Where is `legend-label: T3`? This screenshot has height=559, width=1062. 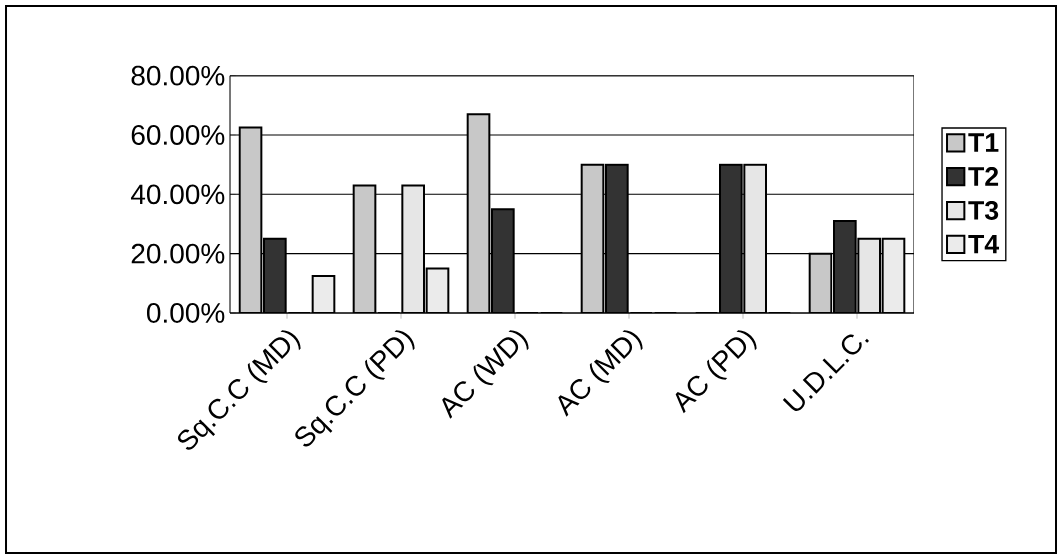 legend-label: T3 is located at coordinates (983, 210).